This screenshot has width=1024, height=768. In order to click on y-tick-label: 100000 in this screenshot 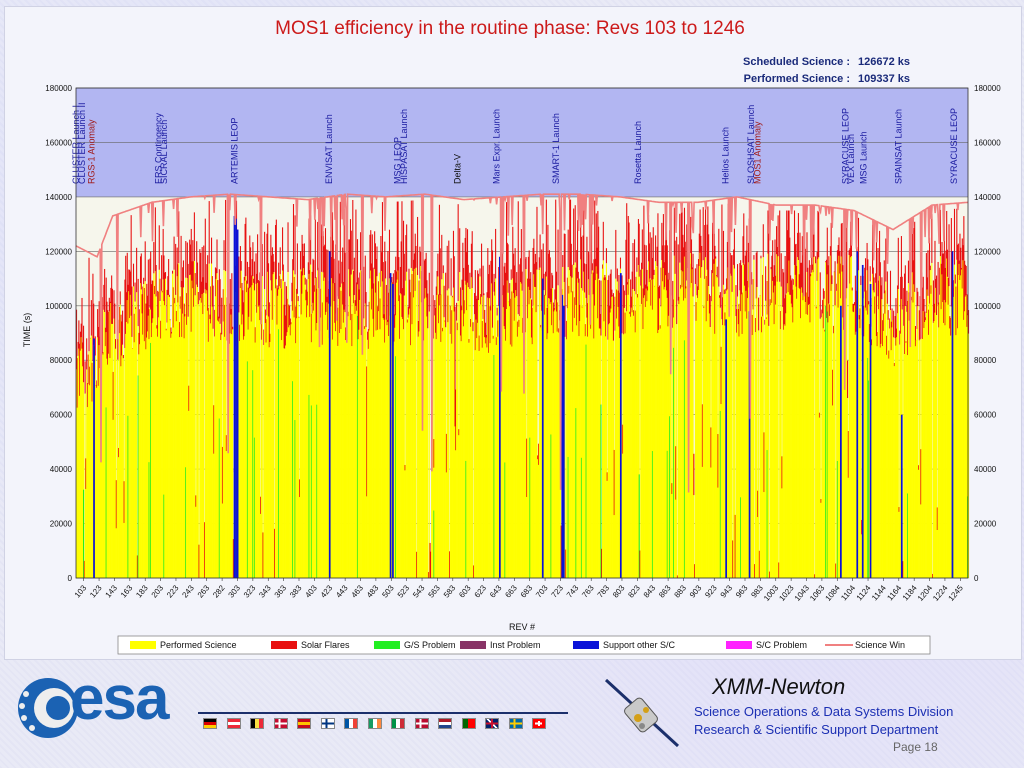, I will do `click(58, 306)`.